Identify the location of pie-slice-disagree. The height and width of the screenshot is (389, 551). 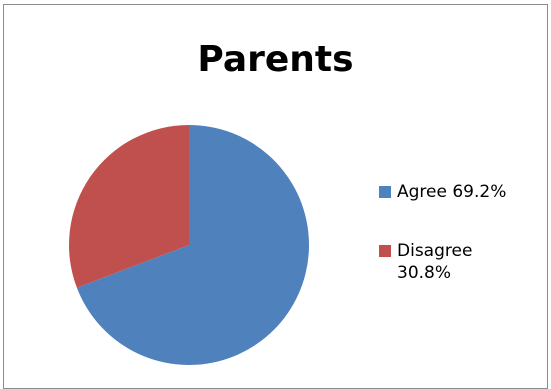
(128, 206).